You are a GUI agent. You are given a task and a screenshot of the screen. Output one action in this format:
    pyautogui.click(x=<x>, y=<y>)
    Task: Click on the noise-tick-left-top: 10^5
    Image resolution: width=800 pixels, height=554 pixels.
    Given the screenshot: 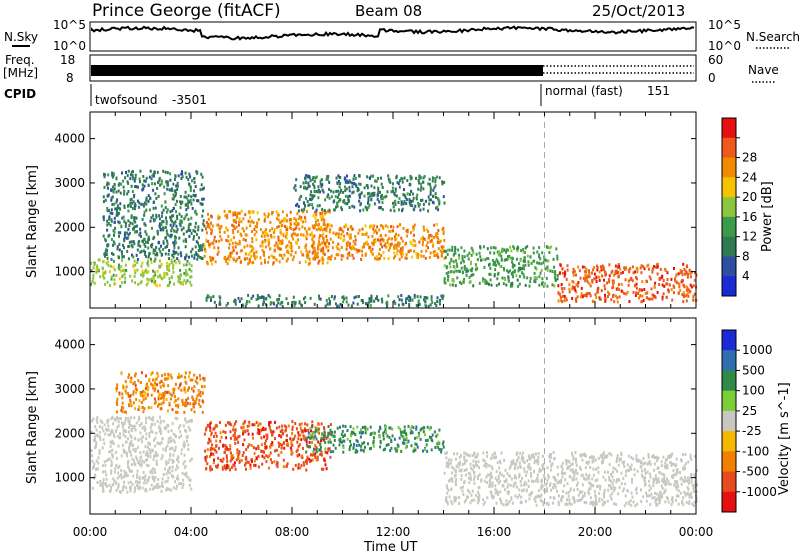 What is the action you would take?
    pyautogui.click(x=69, y=25)
    